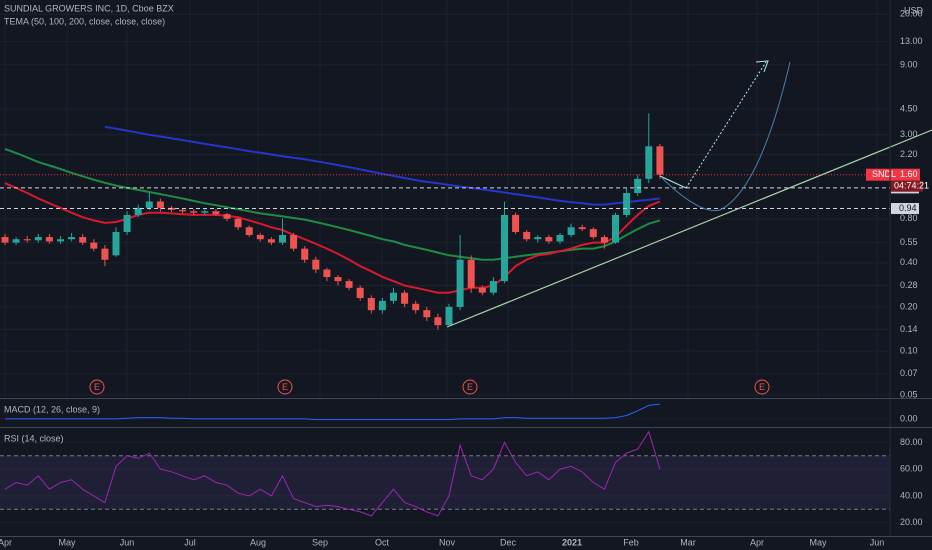 The width and height of the screenshot is (932, 550). I want to click on last-price-label: 1.60, so click(909, 174).